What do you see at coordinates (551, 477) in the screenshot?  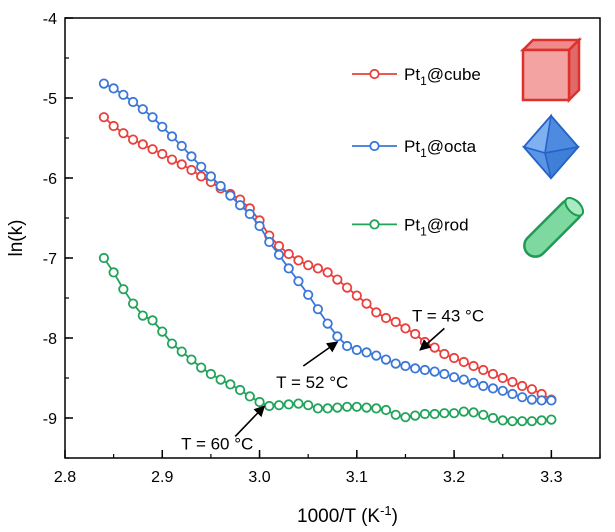 I see `x-tick-label: 3.3` at bounding box center [551, 477].